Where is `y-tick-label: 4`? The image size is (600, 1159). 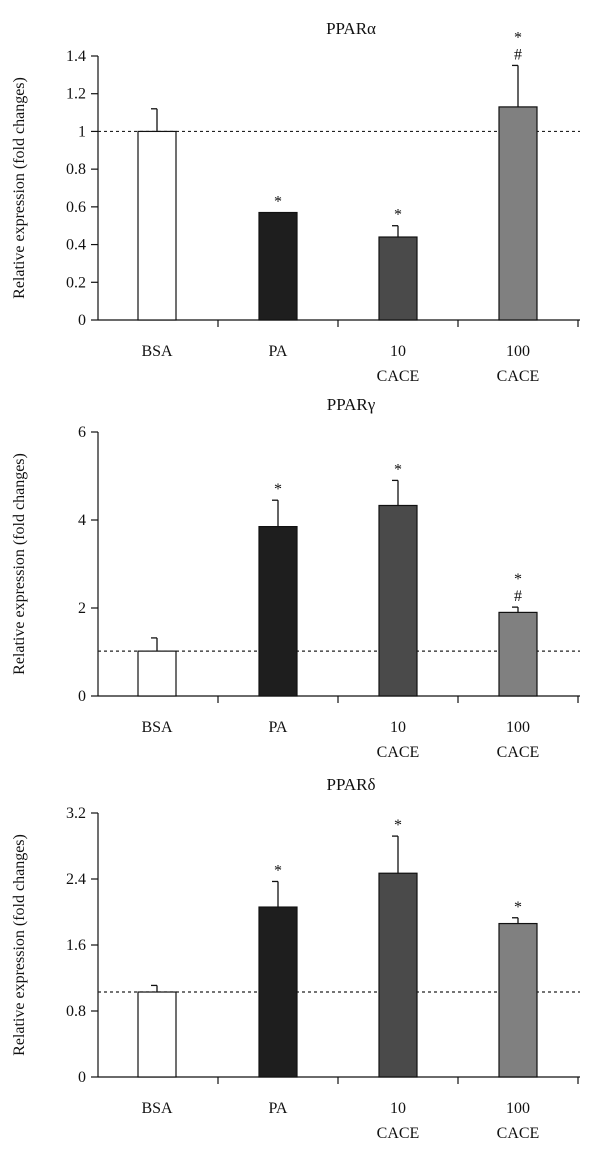 y-tick-label: 4 is located at coordinates (82, 520).